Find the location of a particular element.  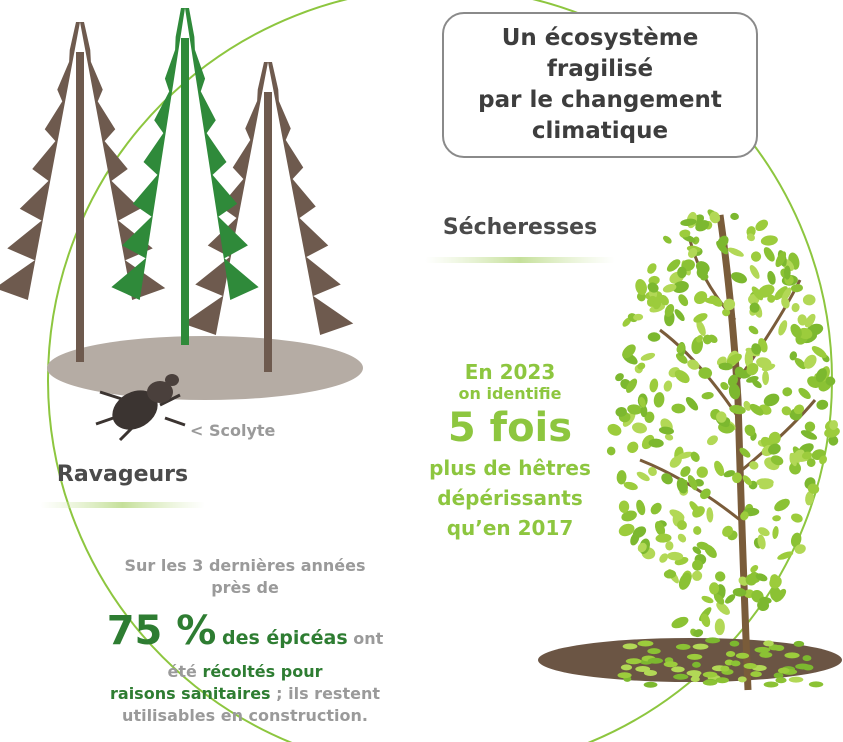

title-line: Un écosystème is located at coordinates (600, 38).